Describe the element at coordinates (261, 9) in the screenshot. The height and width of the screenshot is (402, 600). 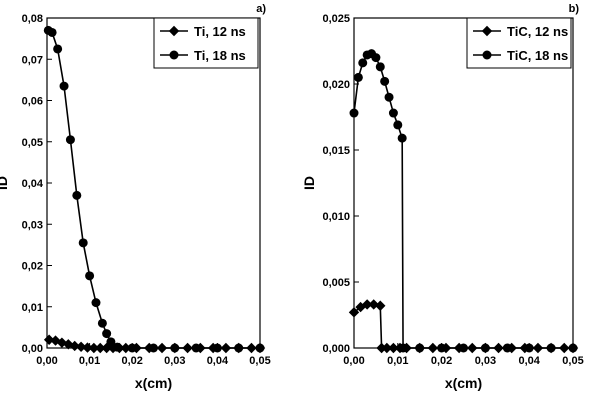
I see `panel-label: a)` at that location.